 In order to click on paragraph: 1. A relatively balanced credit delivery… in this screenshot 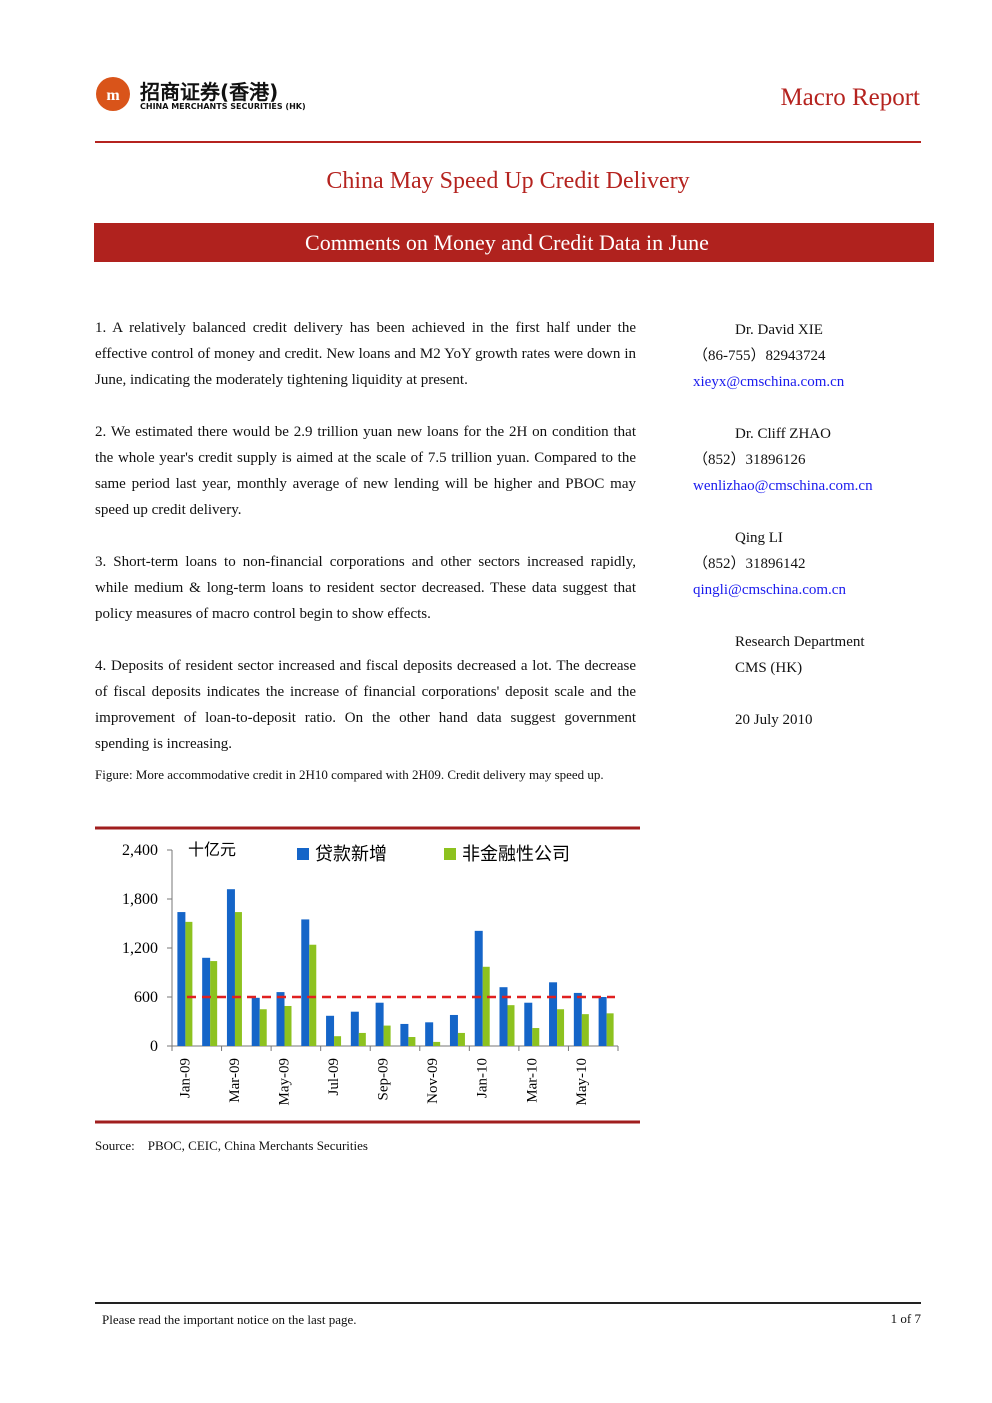, I will do `click(365, 354)`.